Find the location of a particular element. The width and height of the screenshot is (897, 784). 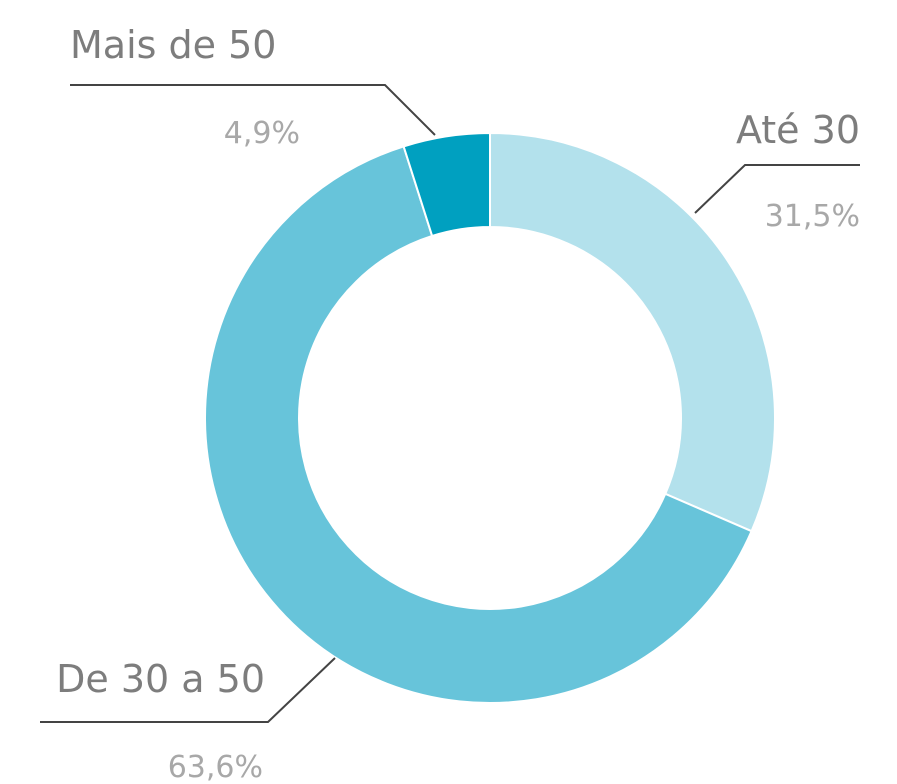

slice-label: De 30 a 50 is located at coordinates (160, 679).